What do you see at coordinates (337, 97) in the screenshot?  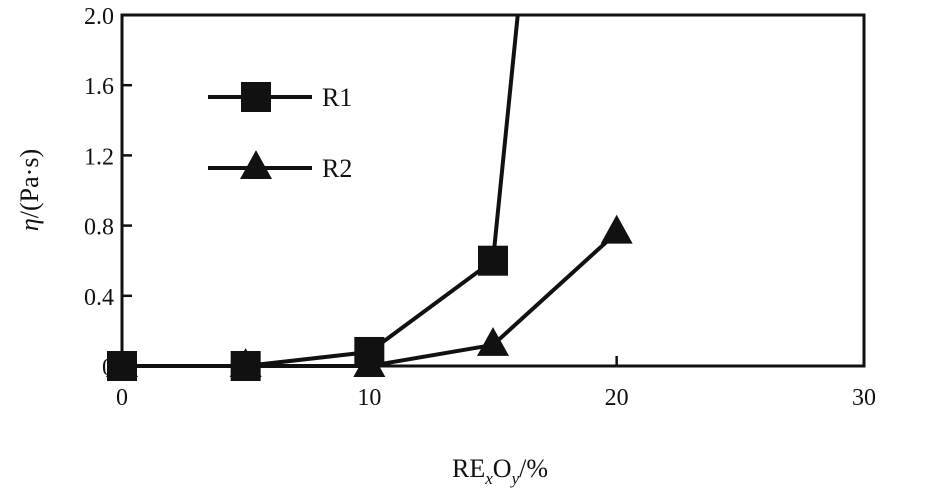 I see `legend-label: R1` at bounding box center [337, 97].